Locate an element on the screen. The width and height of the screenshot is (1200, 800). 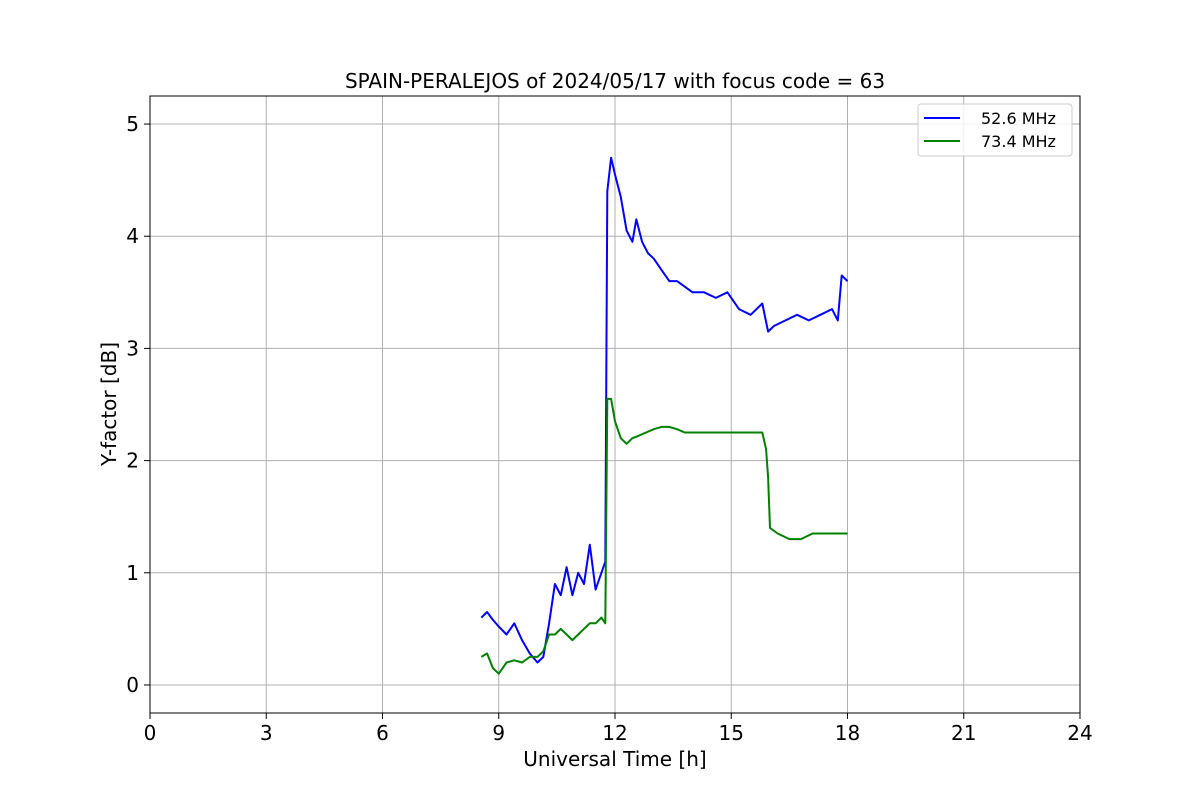
y-axis-label: Y-factor [dB] is located at coordinates (109, 404).